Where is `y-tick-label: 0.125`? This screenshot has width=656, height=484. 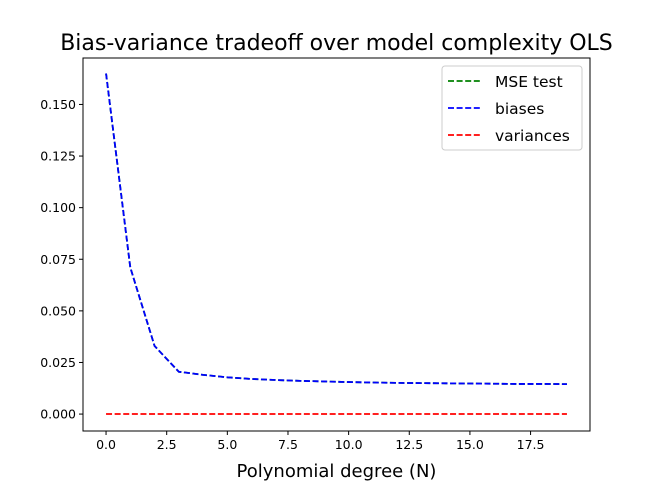
y-tick-label: 0.125 is located at coordinates (58, 156).